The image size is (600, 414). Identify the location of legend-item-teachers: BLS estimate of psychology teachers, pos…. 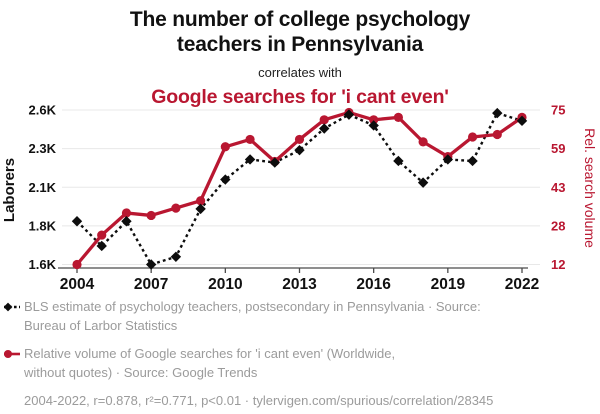
(297, 316).